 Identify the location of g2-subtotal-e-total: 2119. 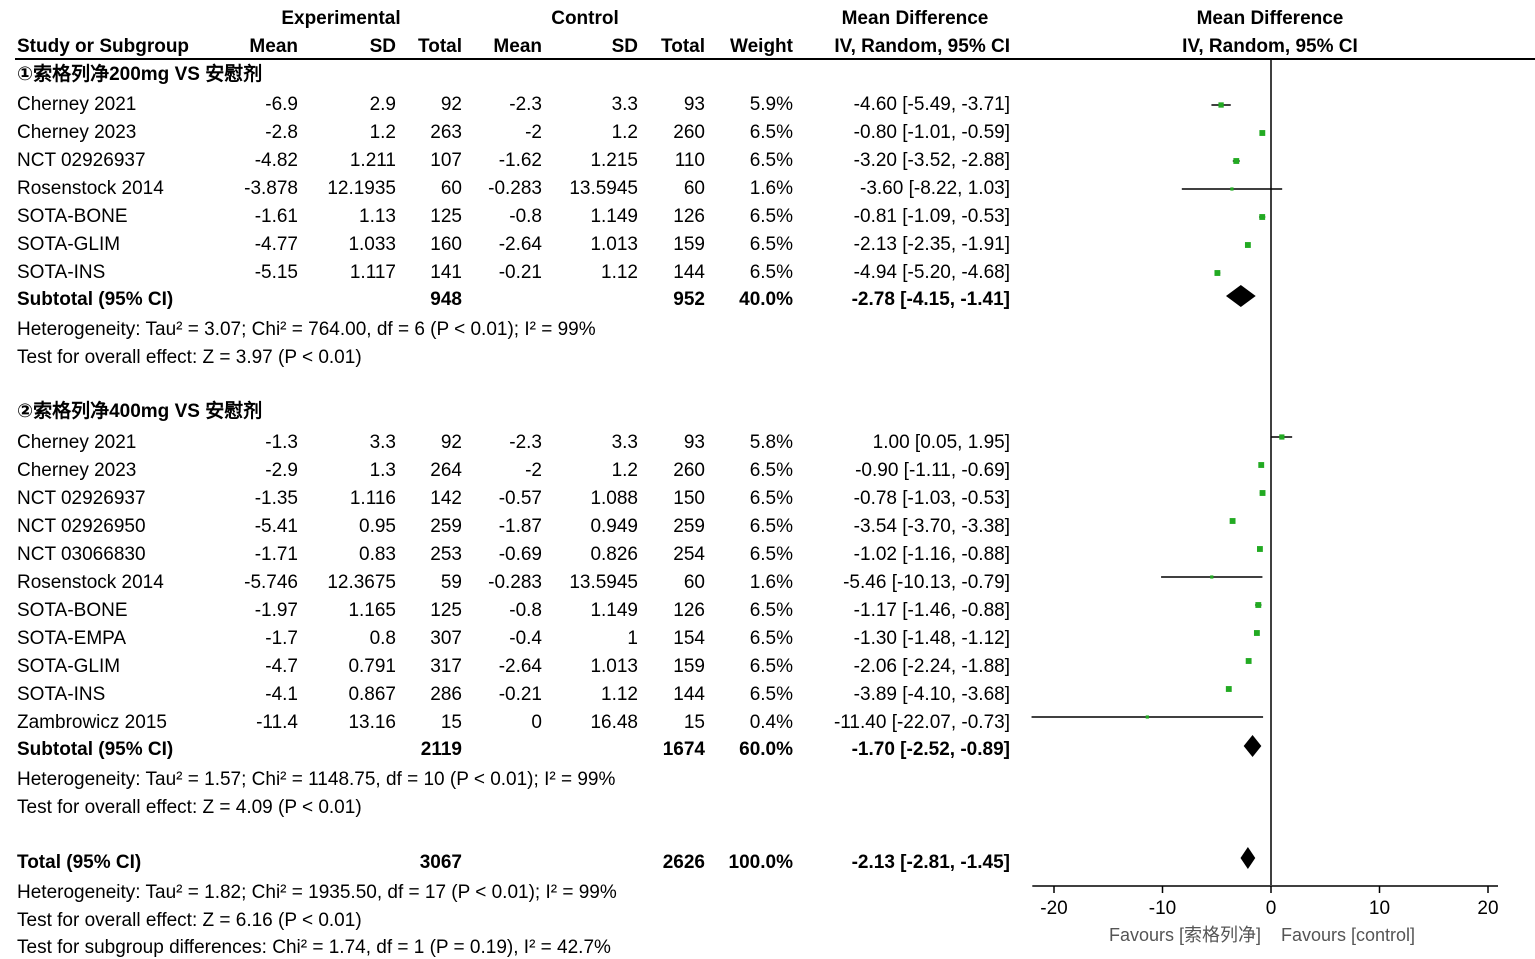
(441, 749).